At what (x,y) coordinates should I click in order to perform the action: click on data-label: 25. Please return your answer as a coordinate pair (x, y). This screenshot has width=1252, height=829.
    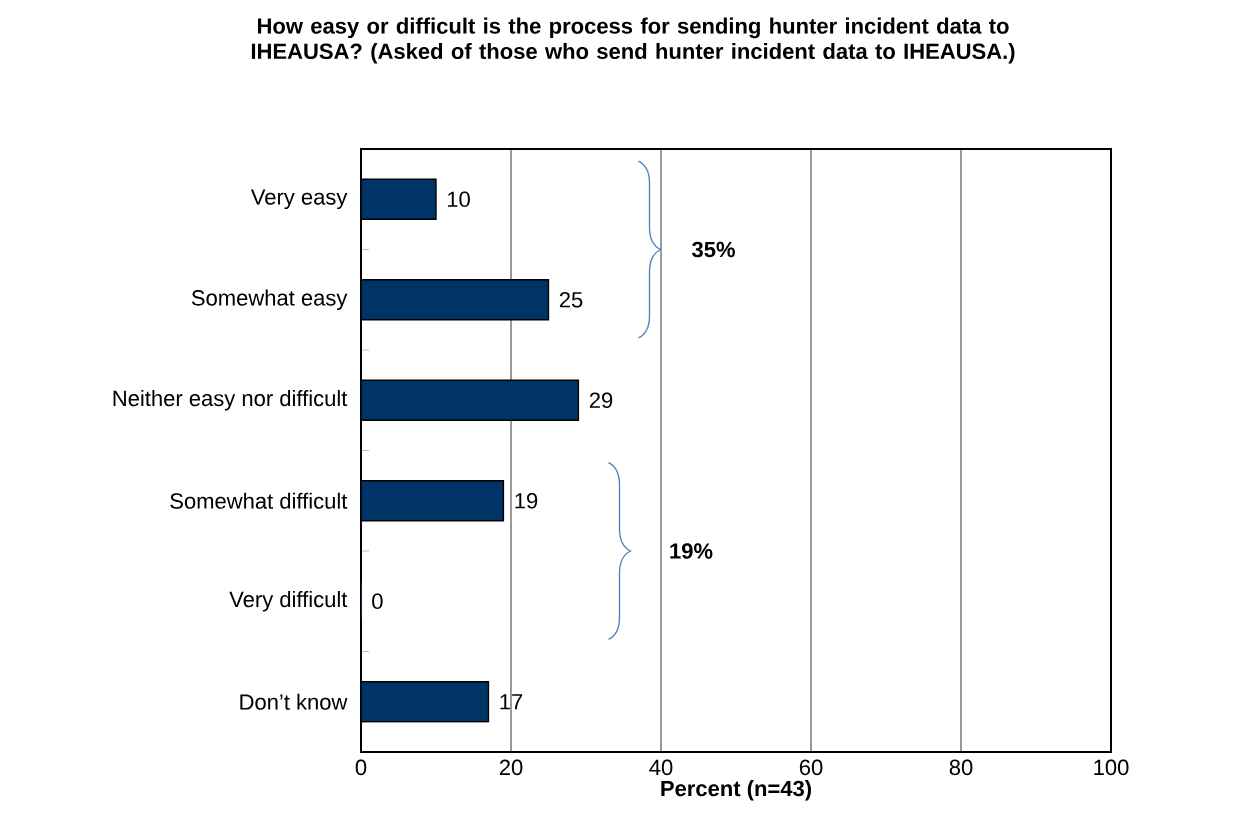
    Looking at the image, I should click on (571, 299).